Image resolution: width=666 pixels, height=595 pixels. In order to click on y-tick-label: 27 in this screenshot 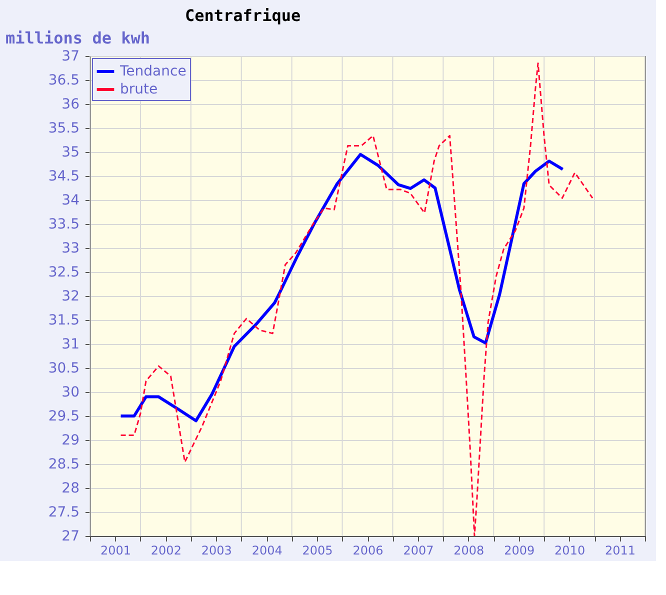, I will do `click(71, 536)`.